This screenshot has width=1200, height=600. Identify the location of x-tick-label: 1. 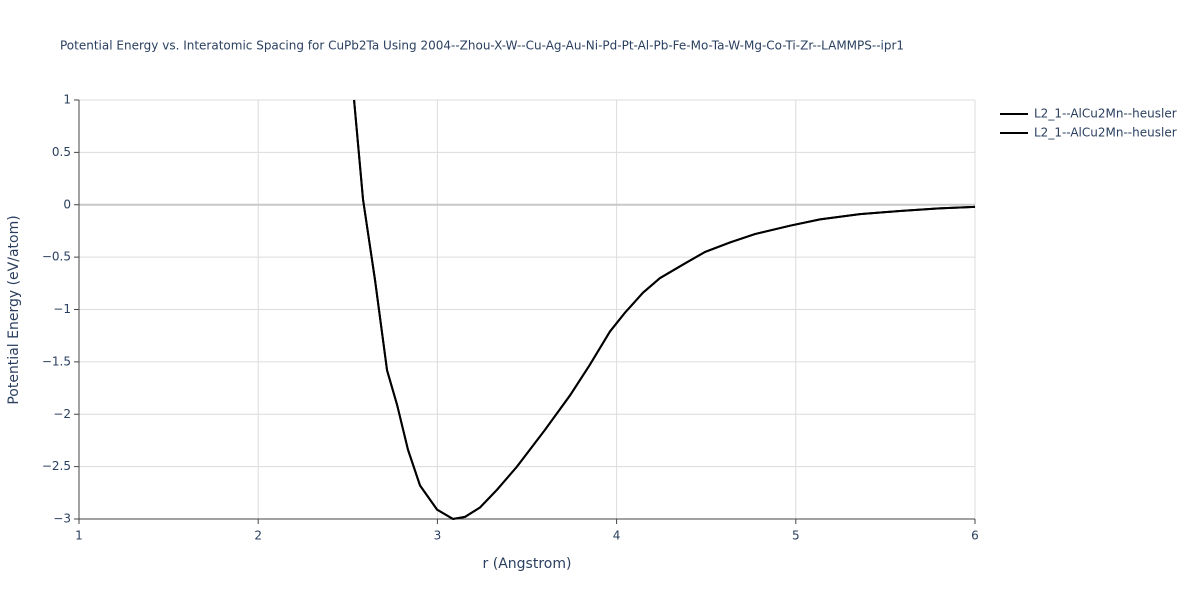
(79, 536).